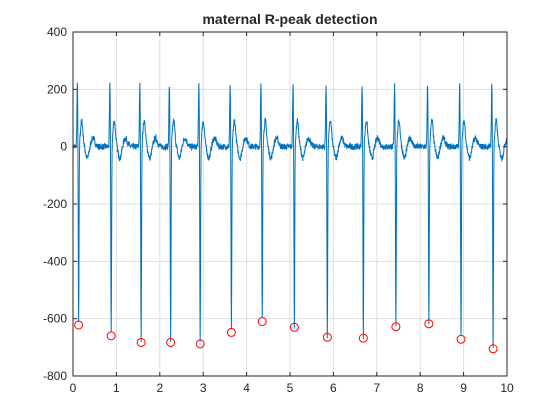 The height and width of the screenshot is (420, 560). I want to click on y-tick-label: 200, so click(57, 89).